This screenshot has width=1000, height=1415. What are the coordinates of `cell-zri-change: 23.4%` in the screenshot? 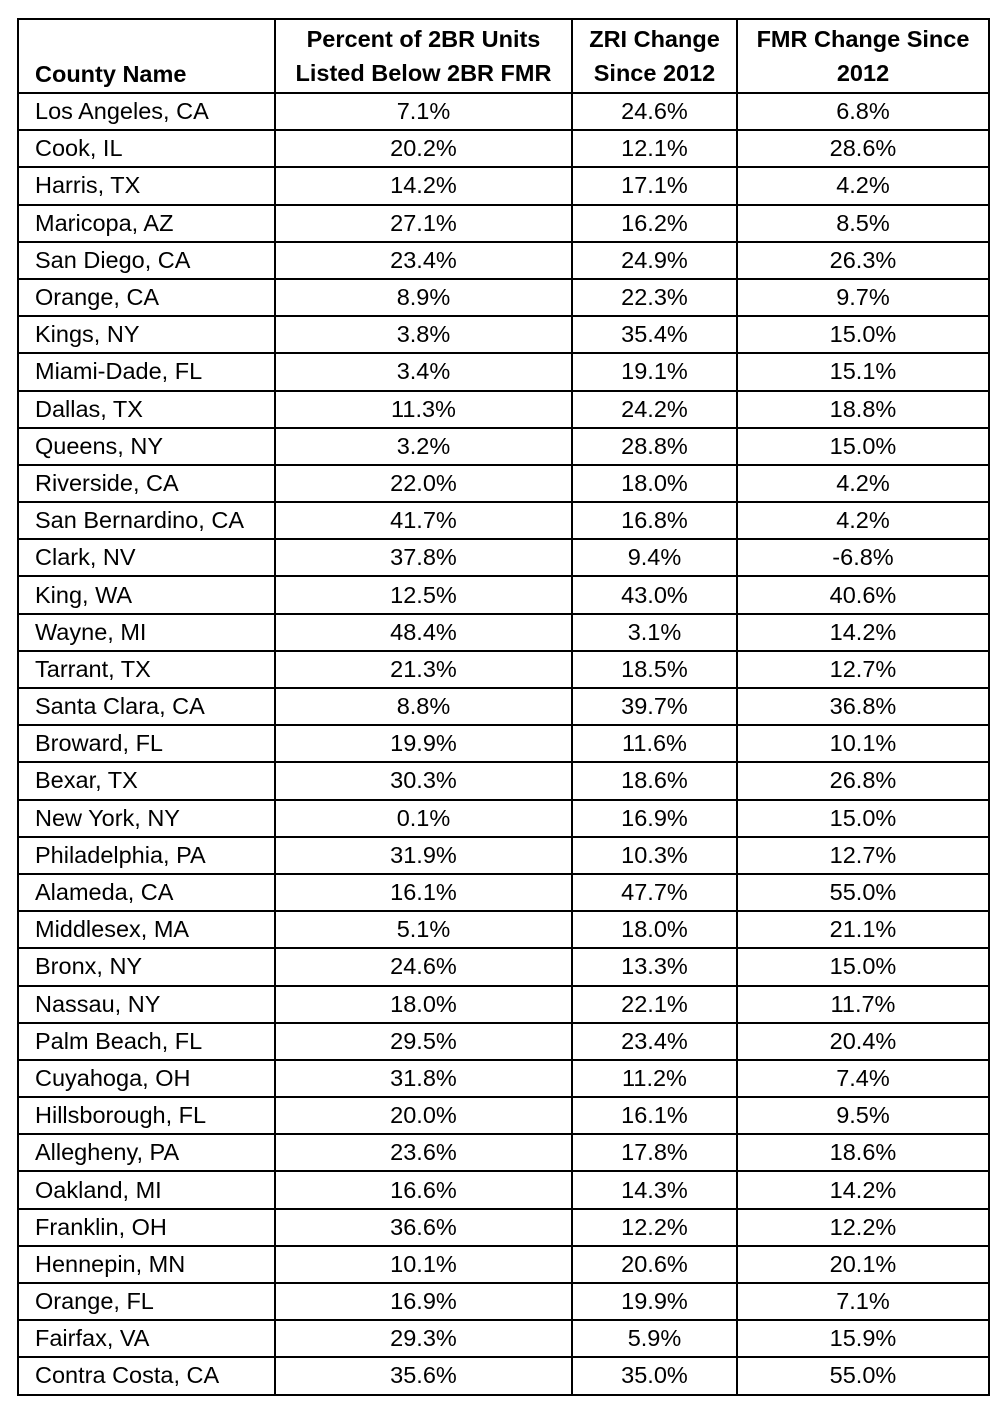 It's located at (654, 1041).